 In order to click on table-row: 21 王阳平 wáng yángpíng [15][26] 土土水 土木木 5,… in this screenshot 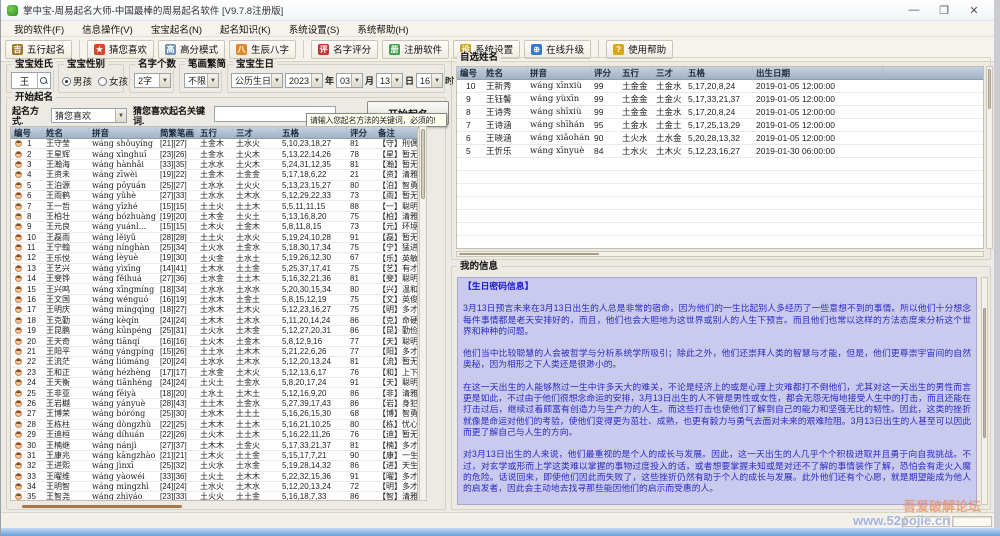, I will do `click(214, 352)`.